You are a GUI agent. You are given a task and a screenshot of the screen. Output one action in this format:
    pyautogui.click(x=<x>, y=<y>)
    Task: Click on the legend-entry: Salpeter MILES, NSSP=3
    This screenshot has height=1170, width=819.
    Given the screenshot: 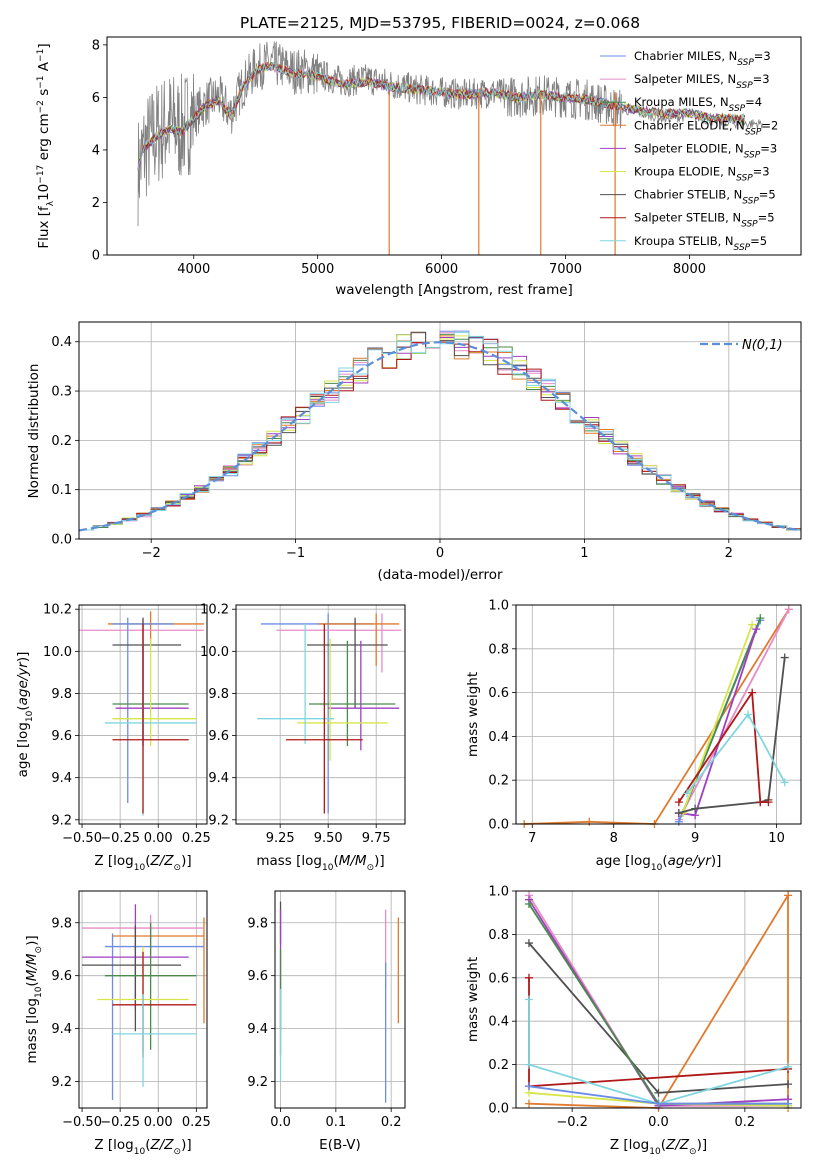 What is the action you would take?
    pyautogui.click(x=702, y=81)
    